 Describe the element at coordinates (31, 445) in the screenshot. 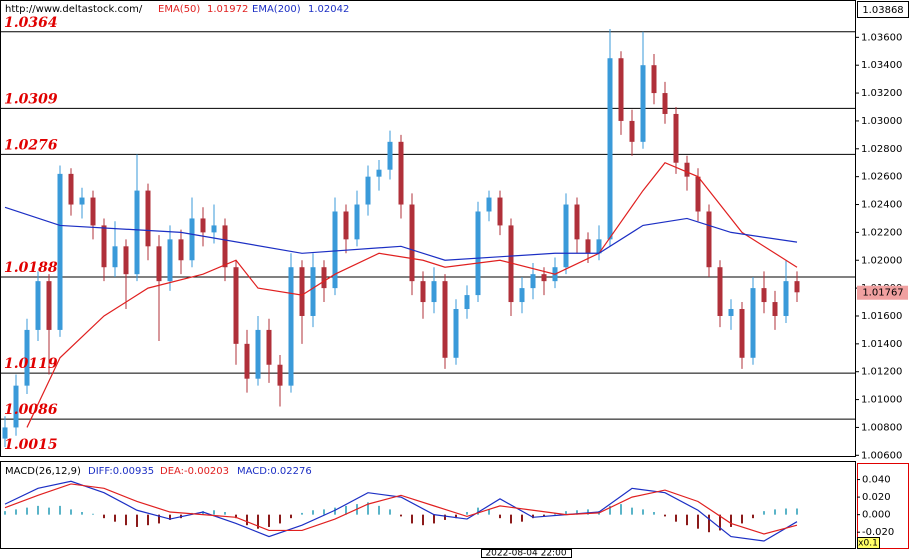

I see `level-label: 1.0015` at that location.